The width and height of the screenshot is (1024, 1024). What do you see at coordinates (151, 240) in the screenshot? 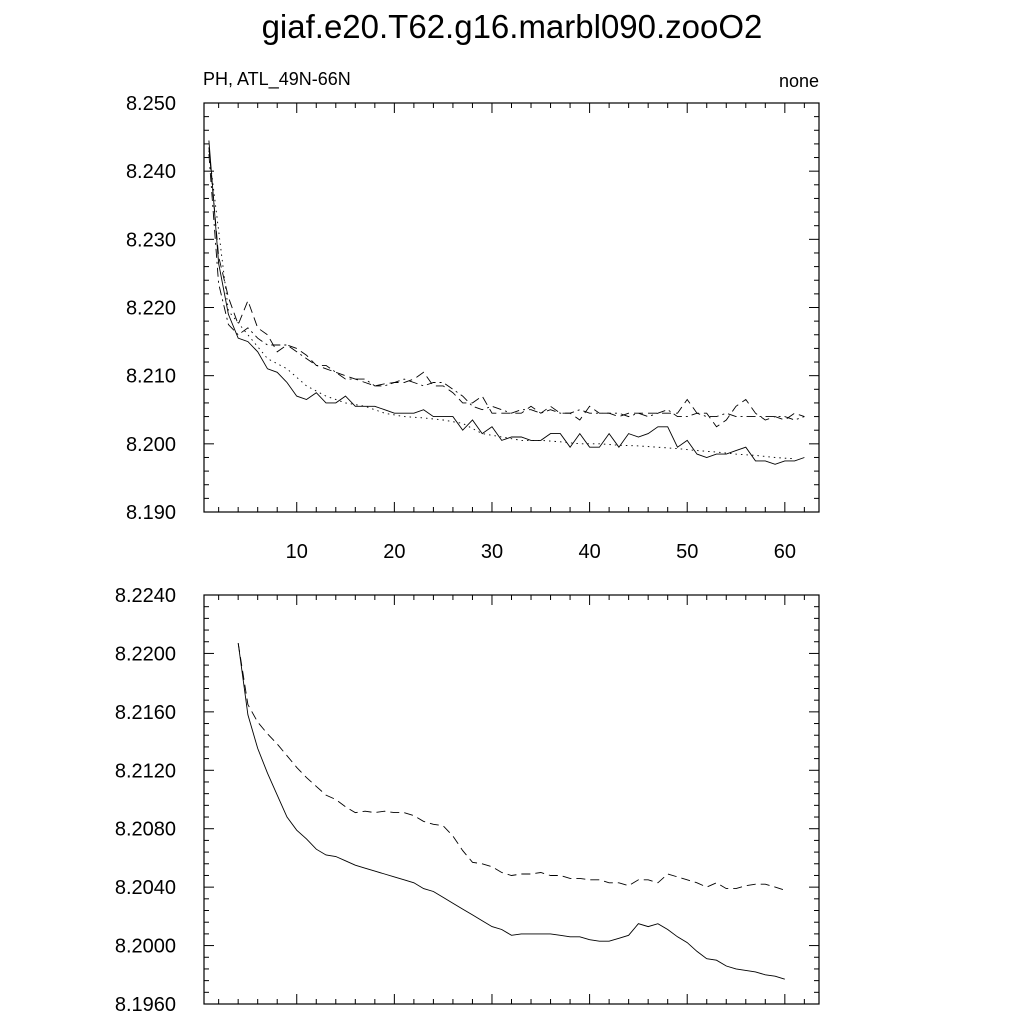
I see `top-y-tick-label: 8.230` at bounding box center [151, 240].